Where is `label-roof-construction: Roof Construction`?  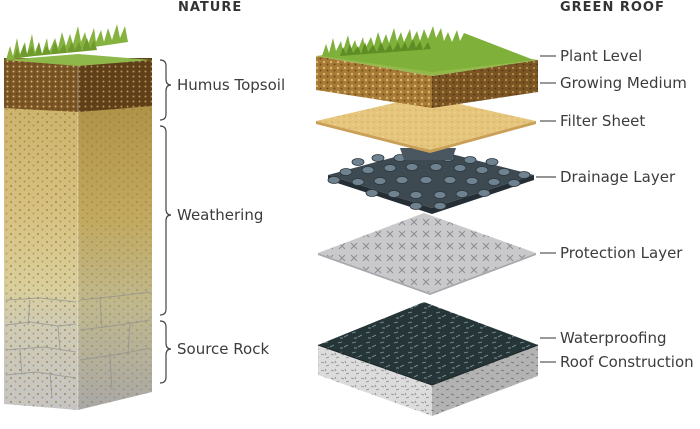
label-roof-construction: Roof Construction is located at coordinates (627, 362).